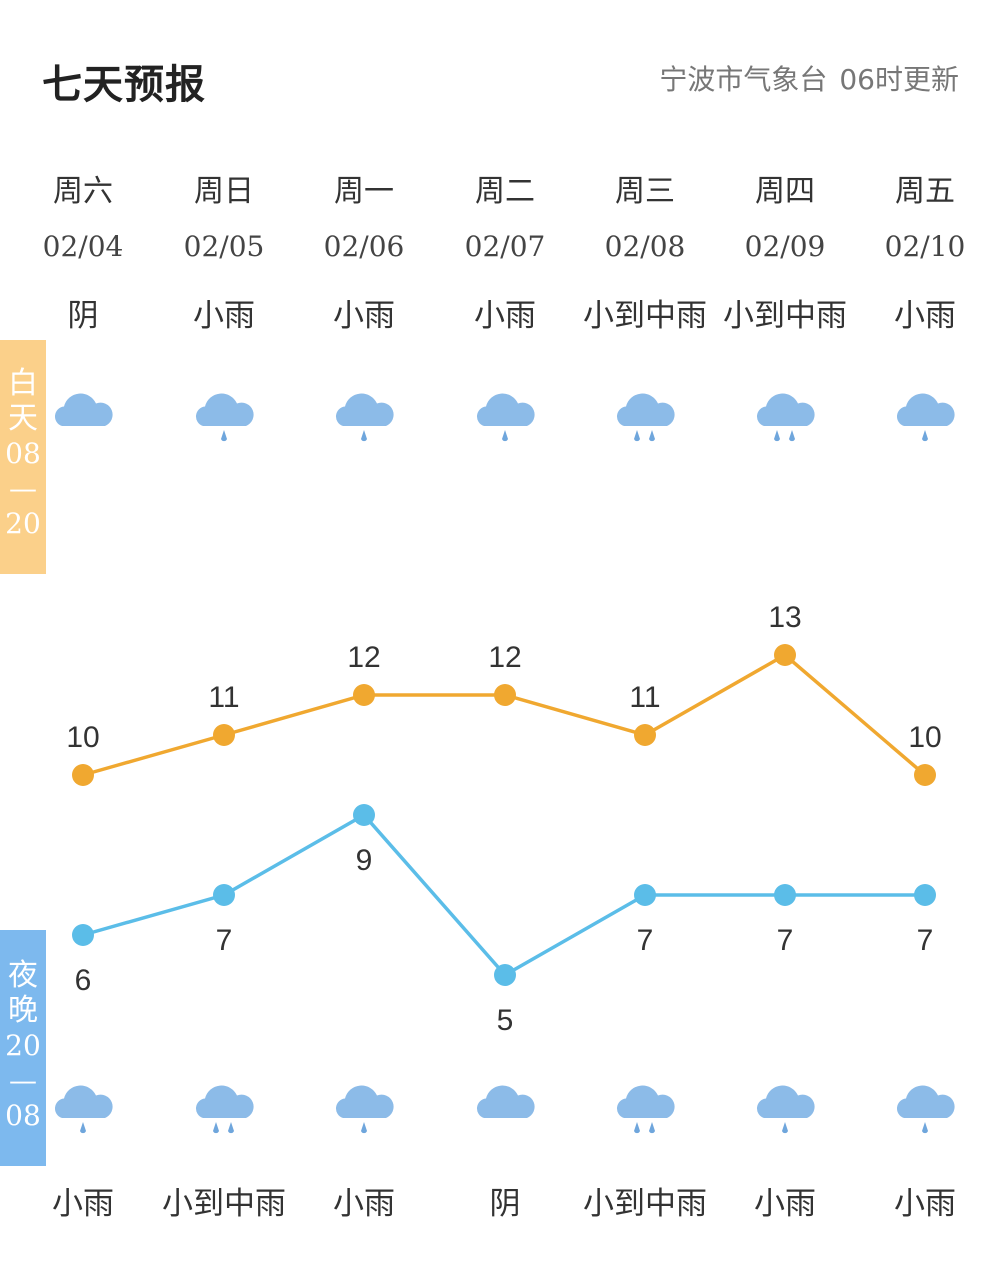 The width and height of the screenshot is (1001, 1280). I want to click on nighttime-hours-end: 08, so click(23, 1115).